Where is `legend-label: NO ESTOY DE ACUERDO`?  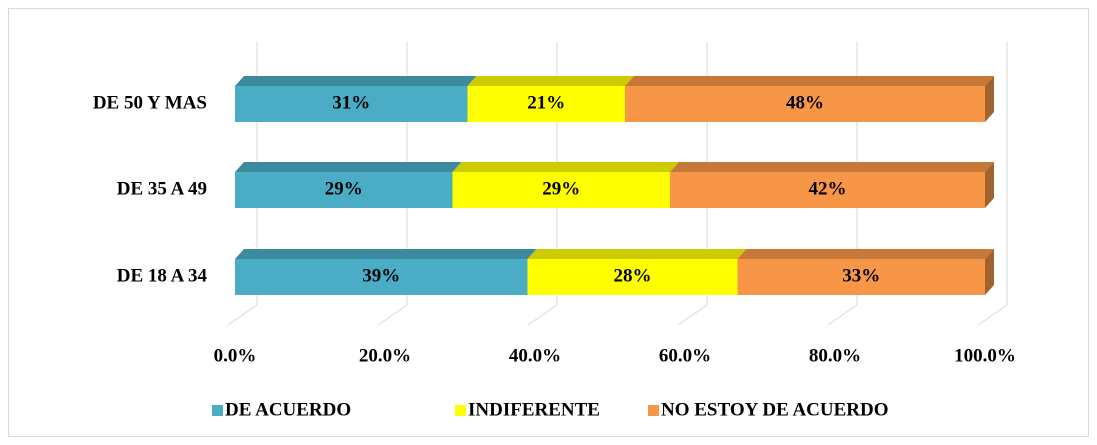
legend-label: NO ESTOY DE ACUERDO is located at coordinates (775, 409).